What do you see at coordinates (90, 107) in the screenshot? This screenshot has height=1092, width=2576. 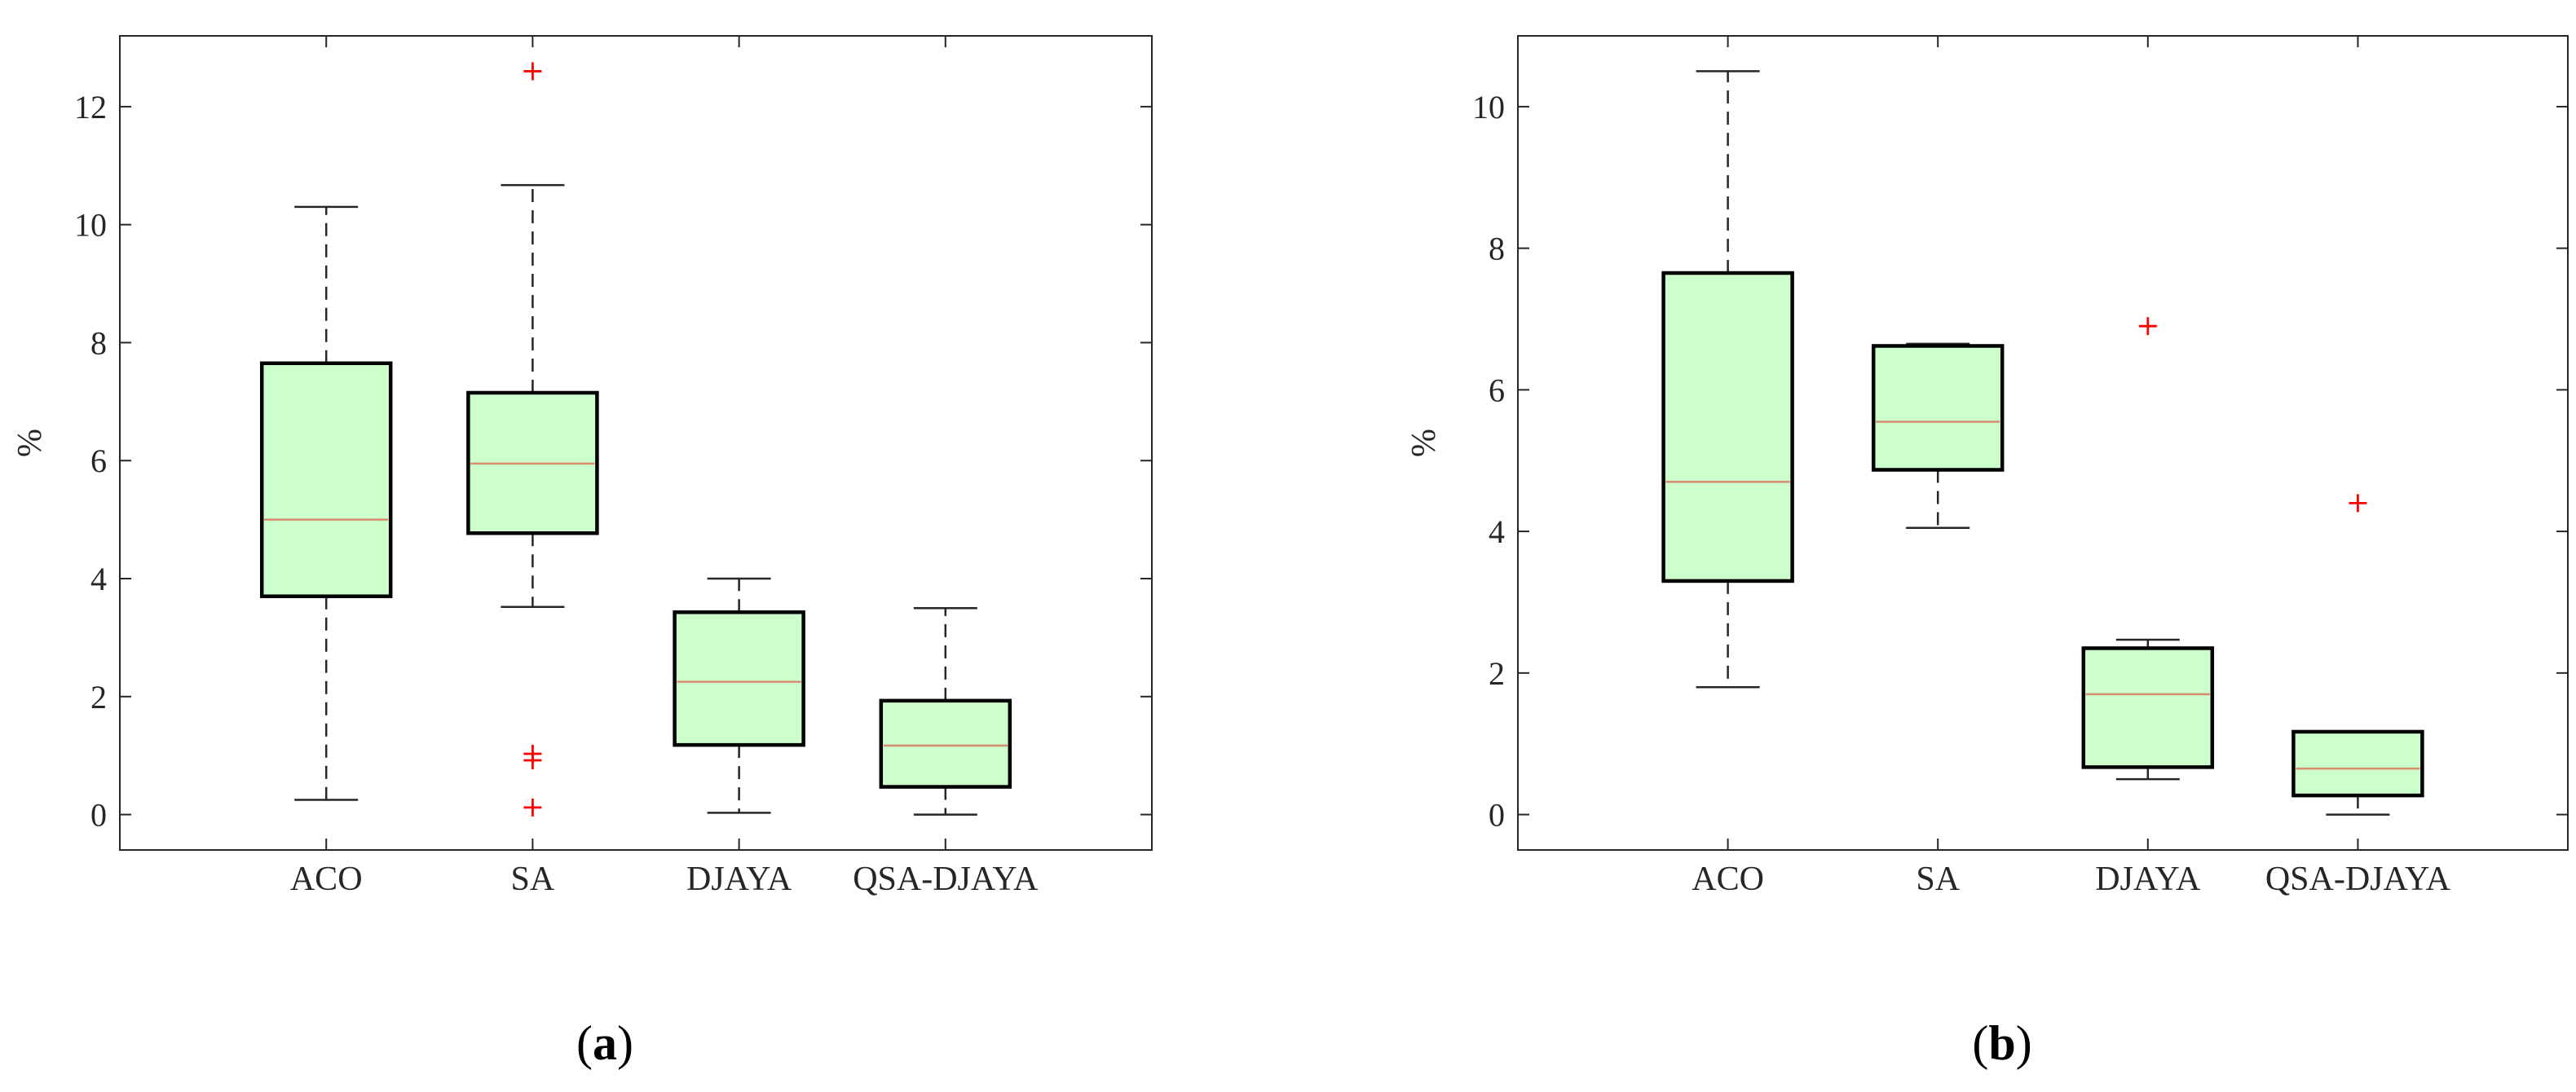 I see `y-tick-label: 12` at bounding box center [90, 107].